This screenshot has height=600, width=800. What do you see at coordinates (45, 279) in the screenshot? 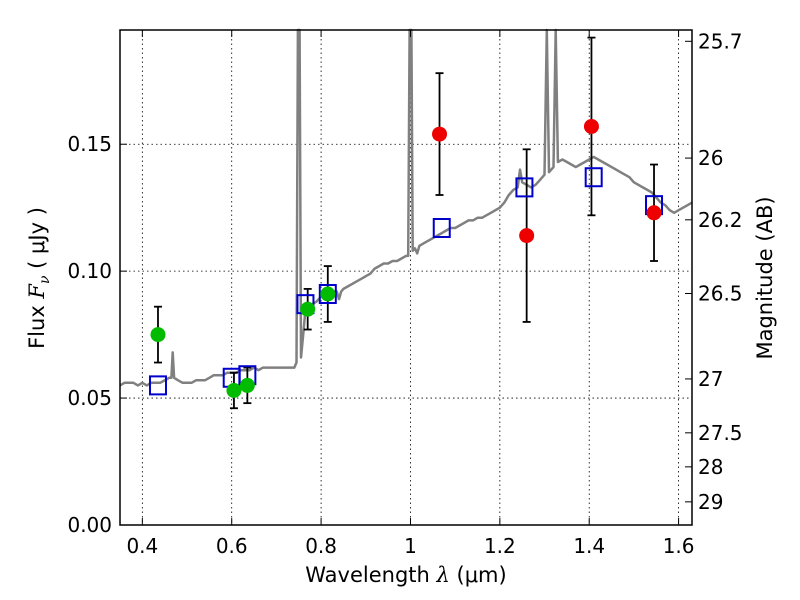
I see `y-axis-label-sub: ν` at bounding box center [45, 279].